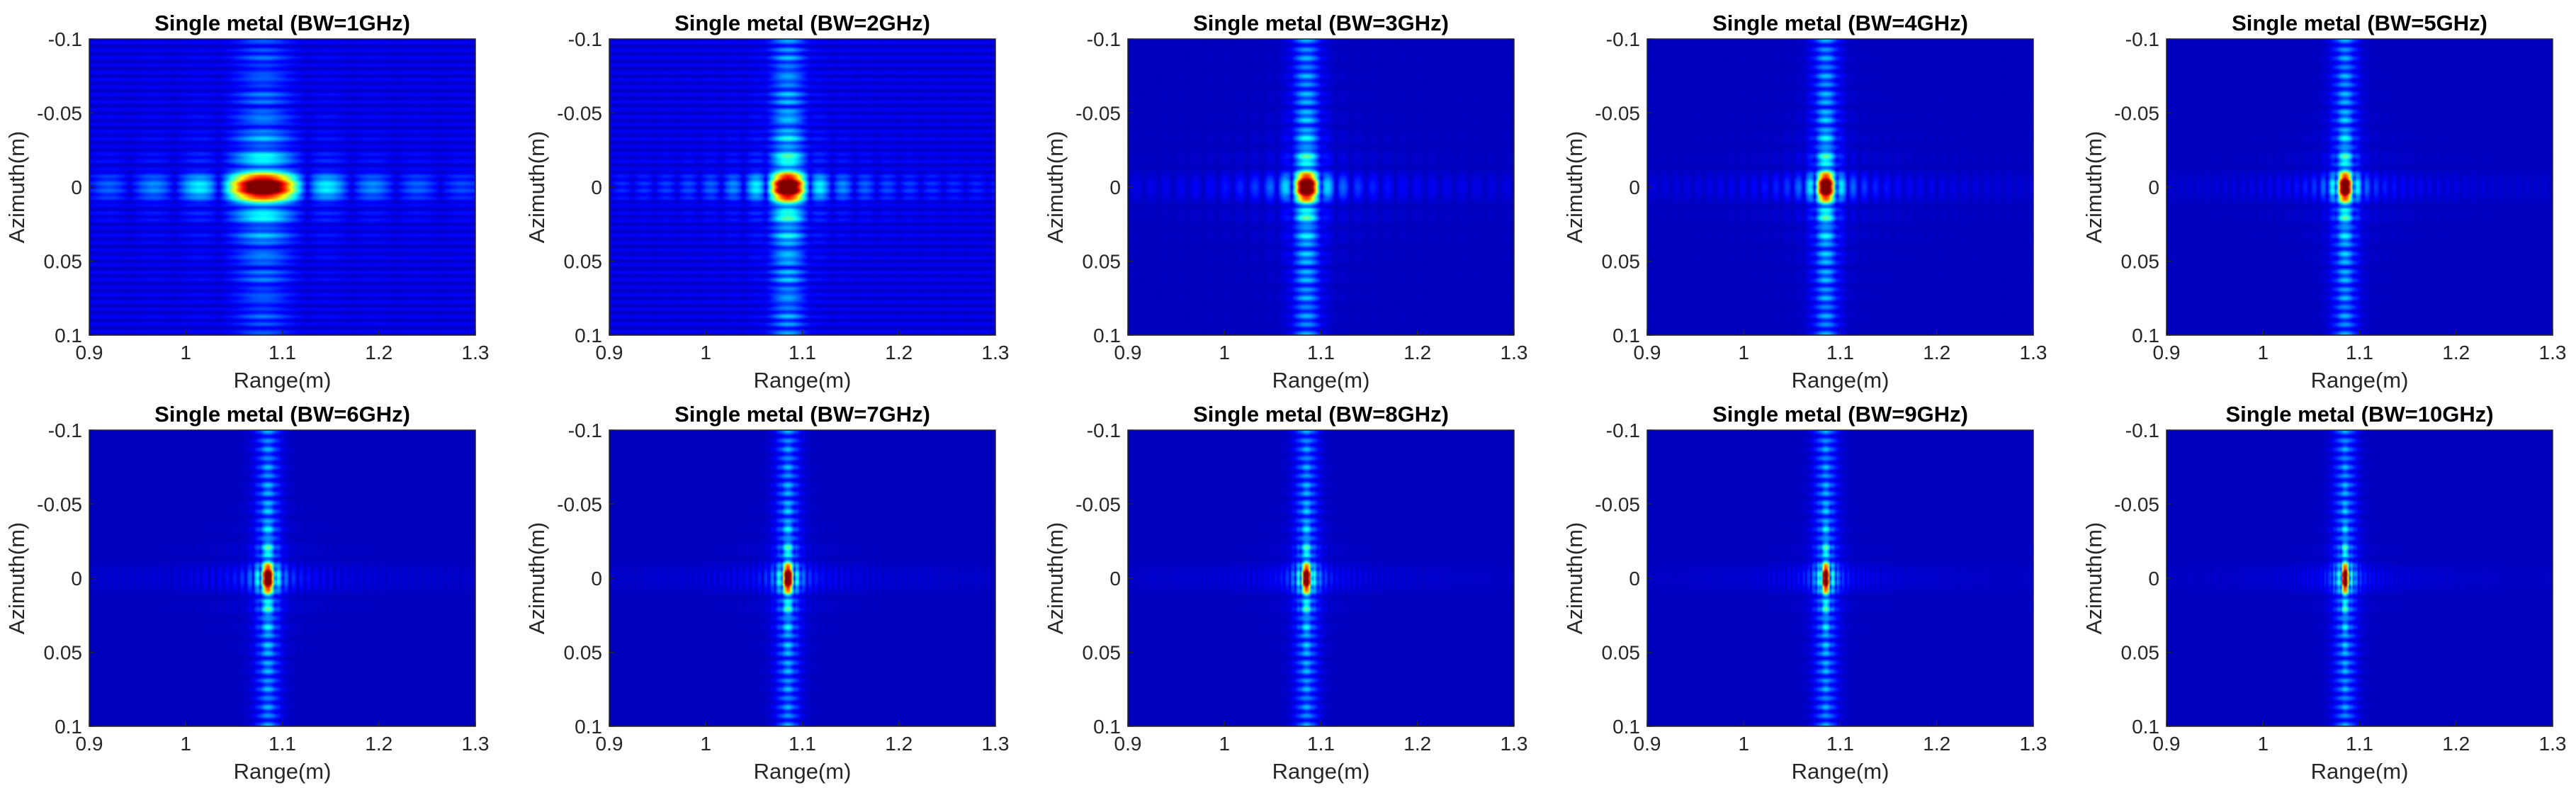 The height and width of the screenshot is (800, 2576). I want to click on panel-title: Single metal (BW=7GHz), so click(802, 414).